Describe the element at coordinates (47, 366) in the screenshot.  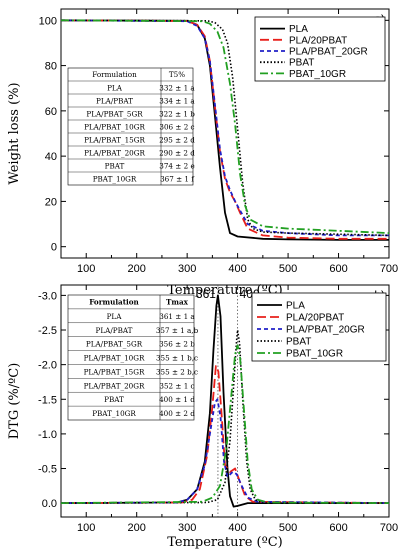
I see `y-tick-label: -2.0` at that location.